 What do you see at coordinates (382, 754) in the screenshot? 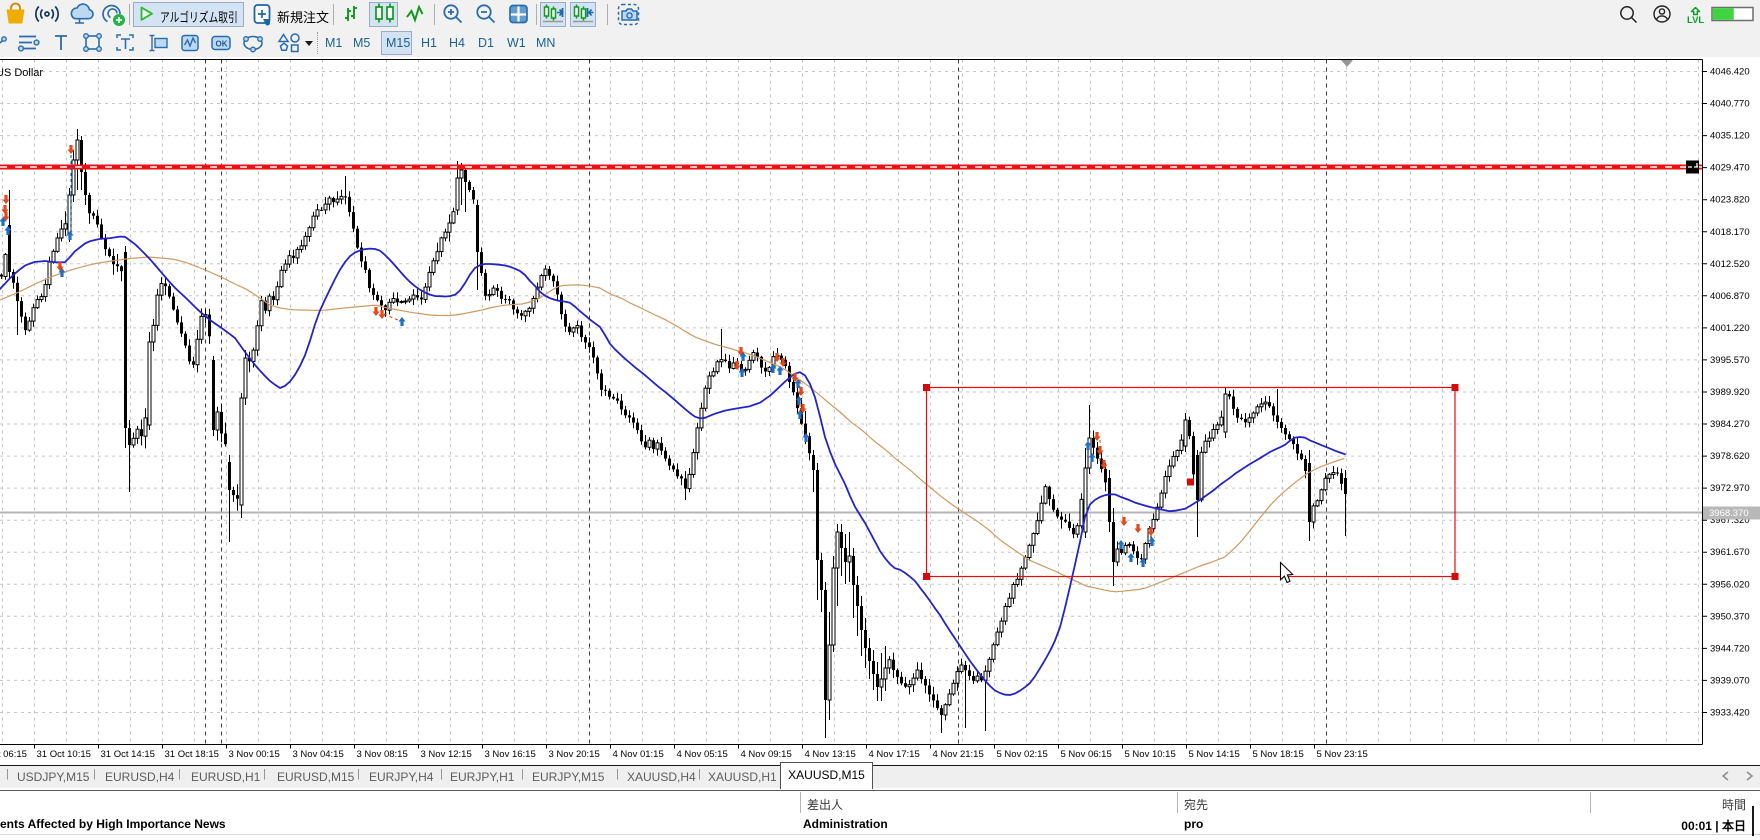
I see `svg-text: 3 Nov 08:15` at bounding box center [382, 754].